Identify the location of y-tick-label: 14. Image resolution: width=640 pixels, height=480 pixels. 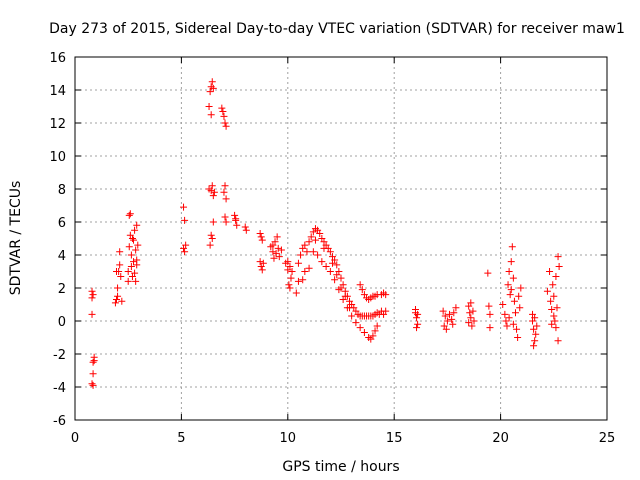
(57, 91).